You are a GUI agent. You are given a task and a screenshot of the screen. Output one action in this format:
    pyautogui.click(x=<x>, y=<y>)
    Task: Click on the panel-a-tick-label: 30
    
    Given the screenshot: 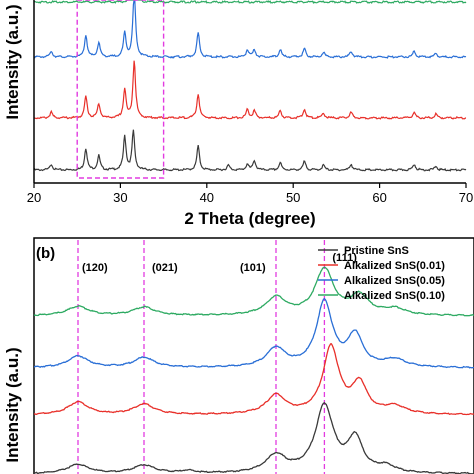 What is the action you would take?
    pyautogui.click(x=120, y=197)
    